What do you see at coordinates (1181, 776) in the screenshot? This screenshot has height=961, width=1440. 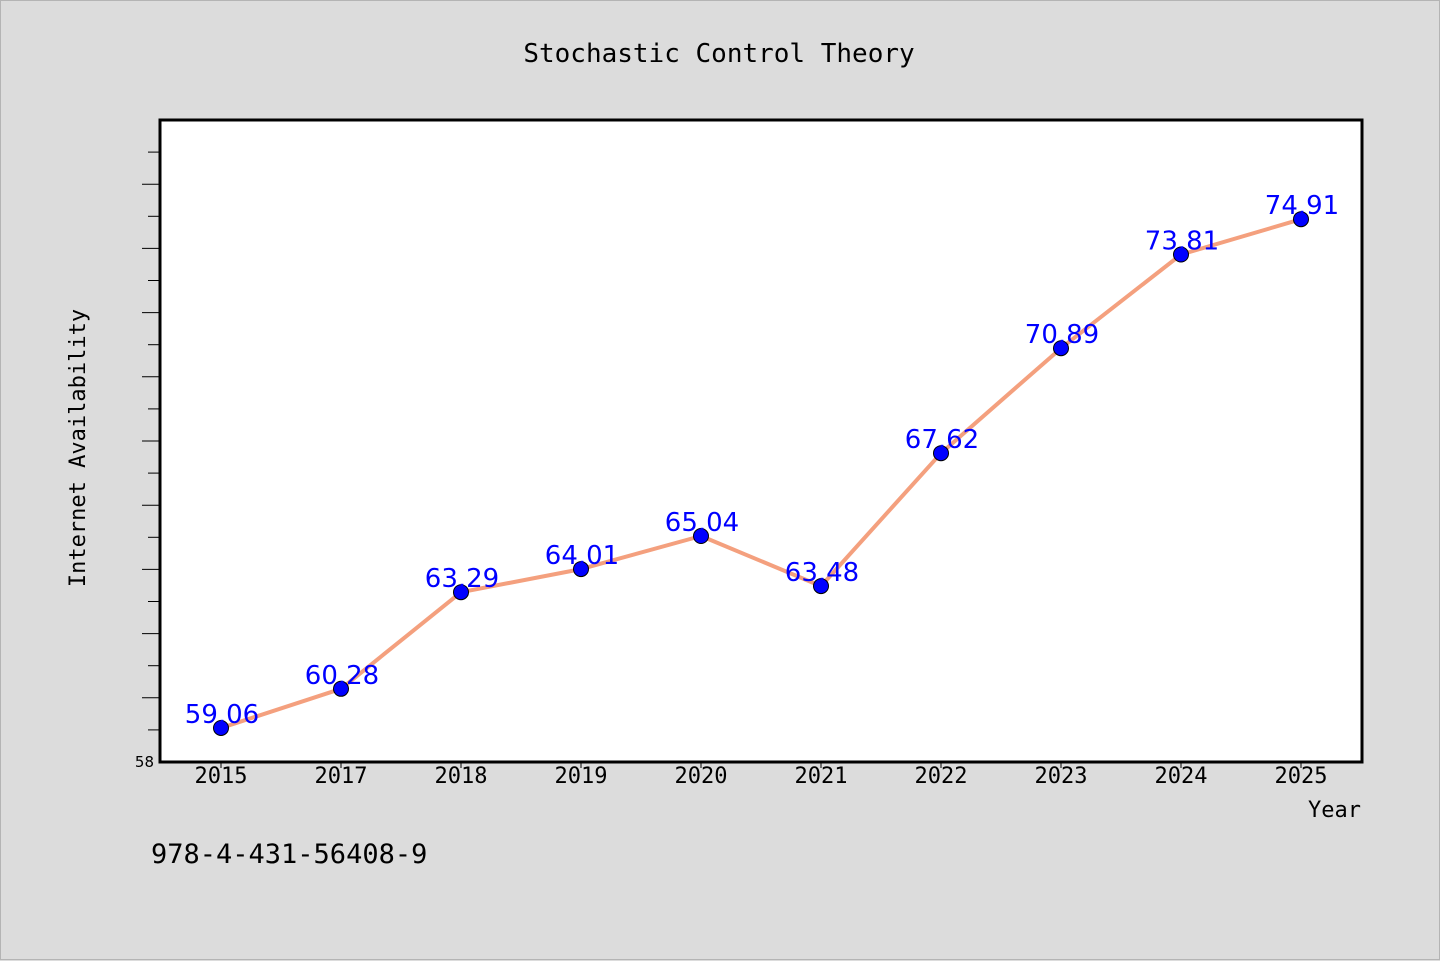 I see `x-tick-label: 2024` at bounding box center [1181, 776].